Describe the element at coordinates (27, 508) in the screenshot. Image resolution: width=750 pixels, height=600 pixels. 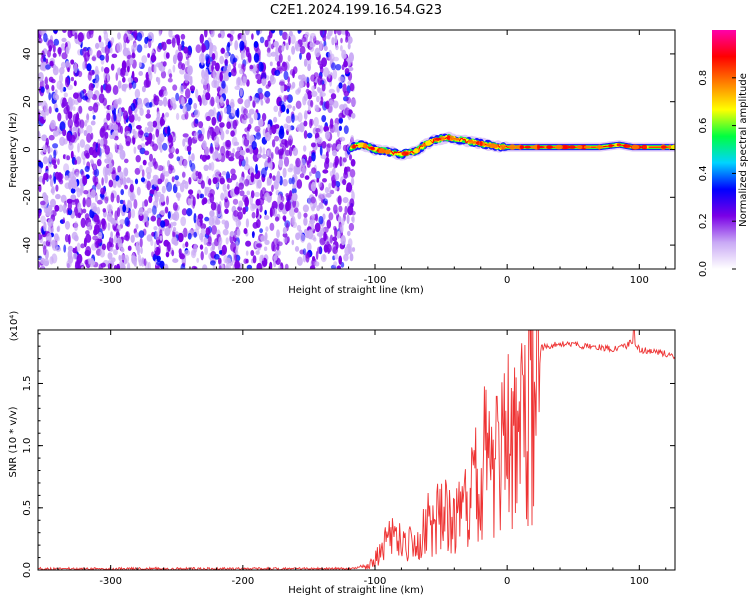
I see `y-tick-label: 0.5` at that location.